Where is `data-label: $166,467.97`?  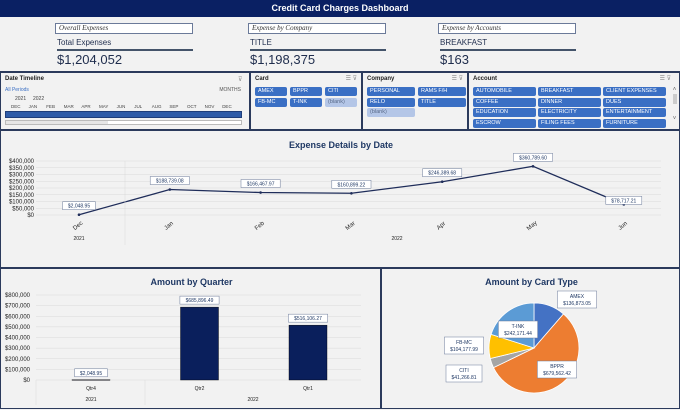 data-label: $166,467.97 is located at coordinates (261, 185).